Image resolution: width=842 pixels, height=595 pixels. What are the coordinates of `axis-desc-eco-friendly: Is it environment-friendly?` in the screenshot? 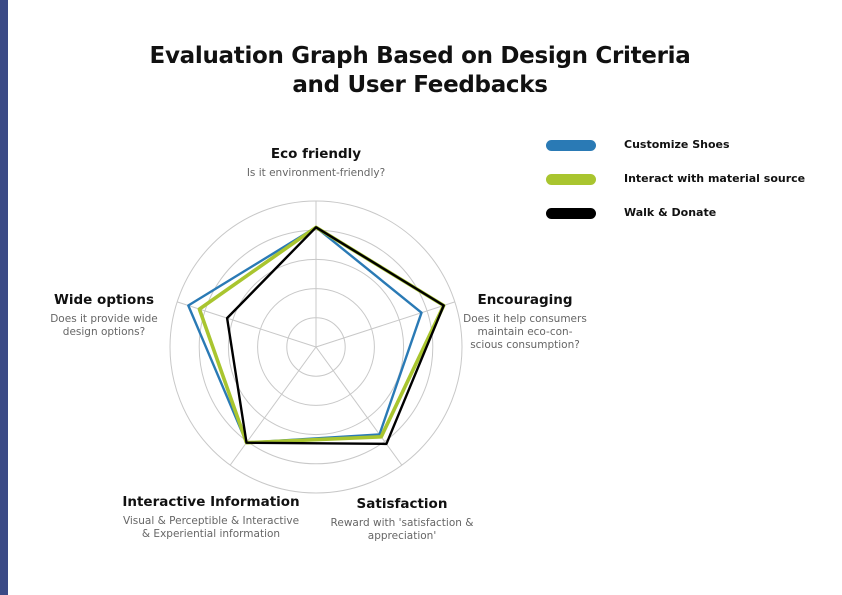 It's located at (316, 173).